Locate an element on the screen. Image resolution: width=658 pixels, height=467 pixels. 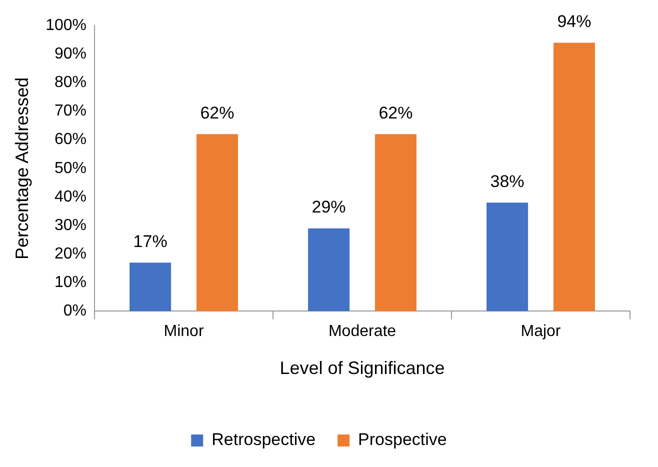
y-tick-label: 90% is located at coordinates (70, 54).